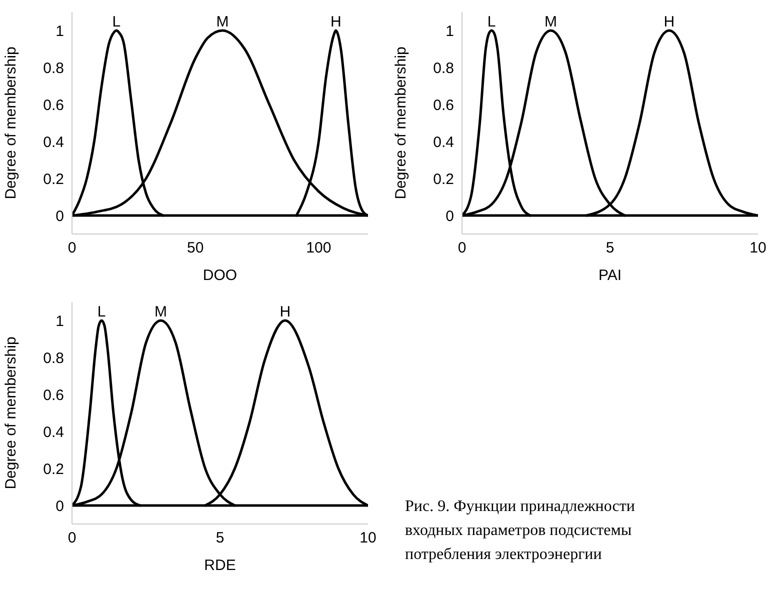 The width and height of the screenshot is (774, 589). Describe the element at coordinates (220, 565) in the screenshot. I see `x-axis-title: RDE` at that location.